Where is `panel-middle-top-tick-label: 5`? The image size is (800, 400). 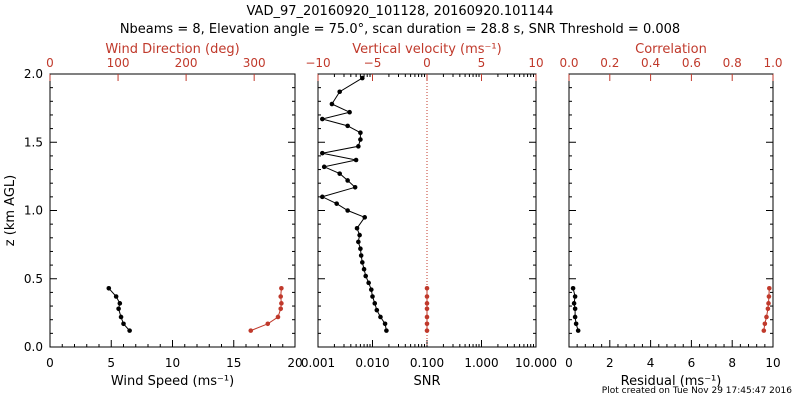 panel-middle-top-tick-label: 5 is located at coordinates (482, 63).